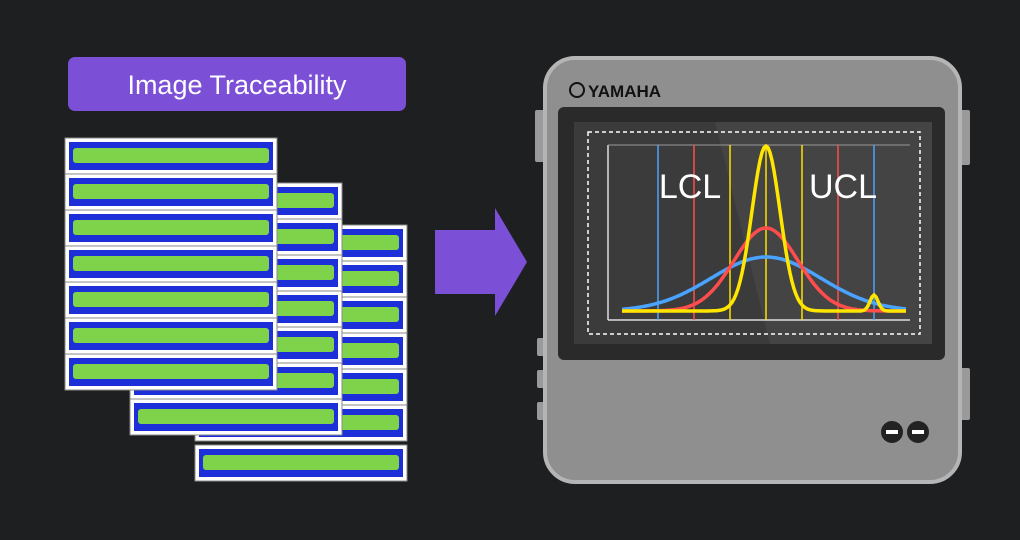  I want to click on brand: YAMAHA, so click(624, 91).